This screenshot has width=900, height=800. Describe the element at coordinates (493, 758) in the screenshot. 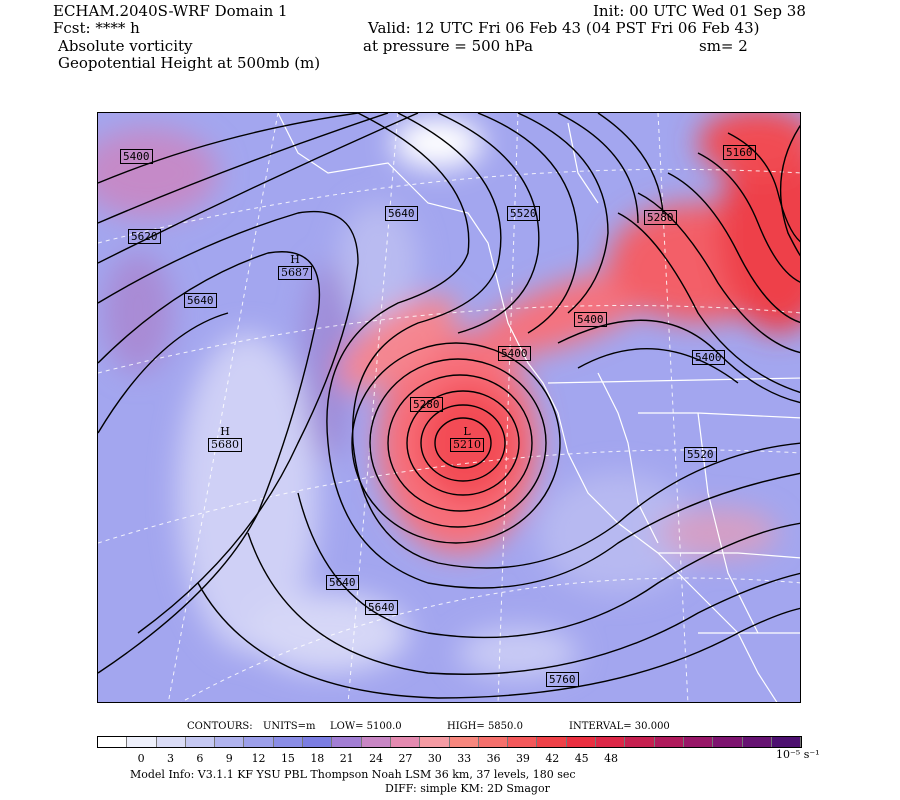

I see `color-scale-tick-label: 36` at that location.